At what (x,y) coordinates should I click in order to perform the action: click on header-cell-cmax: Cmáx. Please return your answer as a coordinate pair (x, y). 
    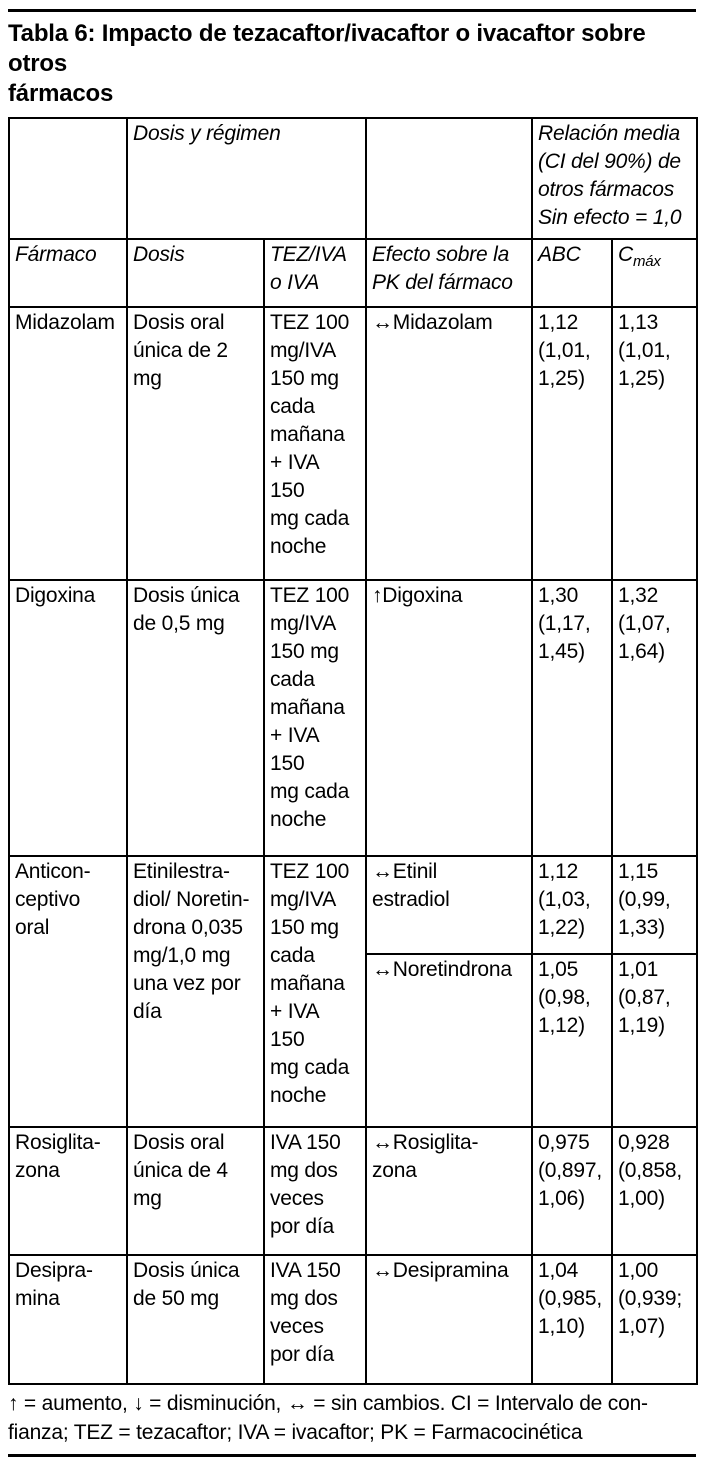
    Looking at the image, I should click on (654, 273).